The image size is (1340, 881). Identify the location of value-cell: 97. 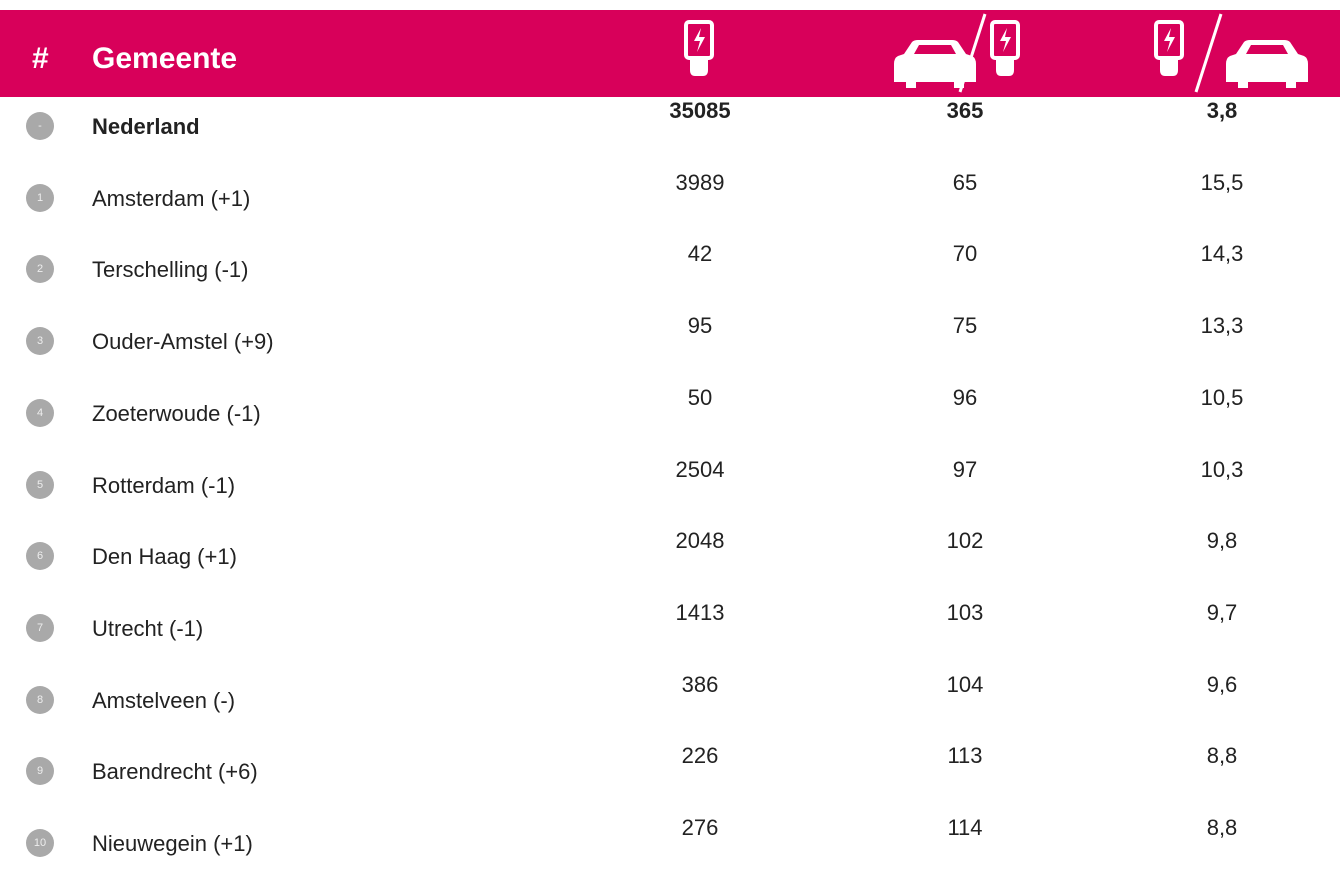
(965, 469).